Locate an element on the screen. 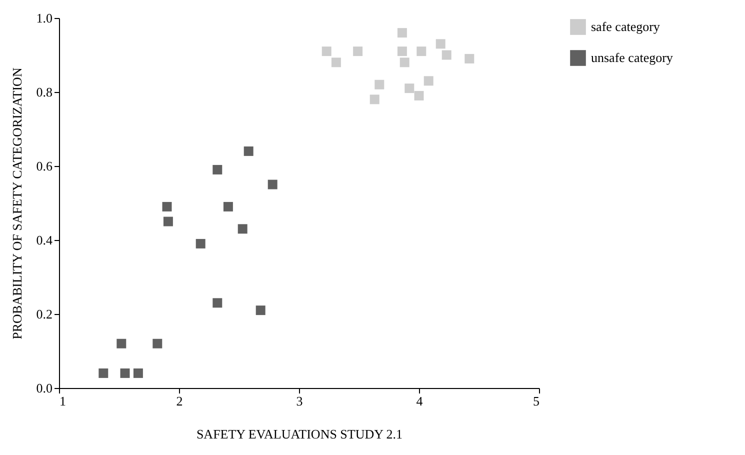 The width and height of the screenshot is (745, 455). legend-label: safe category is located at coordinates (625, 26).